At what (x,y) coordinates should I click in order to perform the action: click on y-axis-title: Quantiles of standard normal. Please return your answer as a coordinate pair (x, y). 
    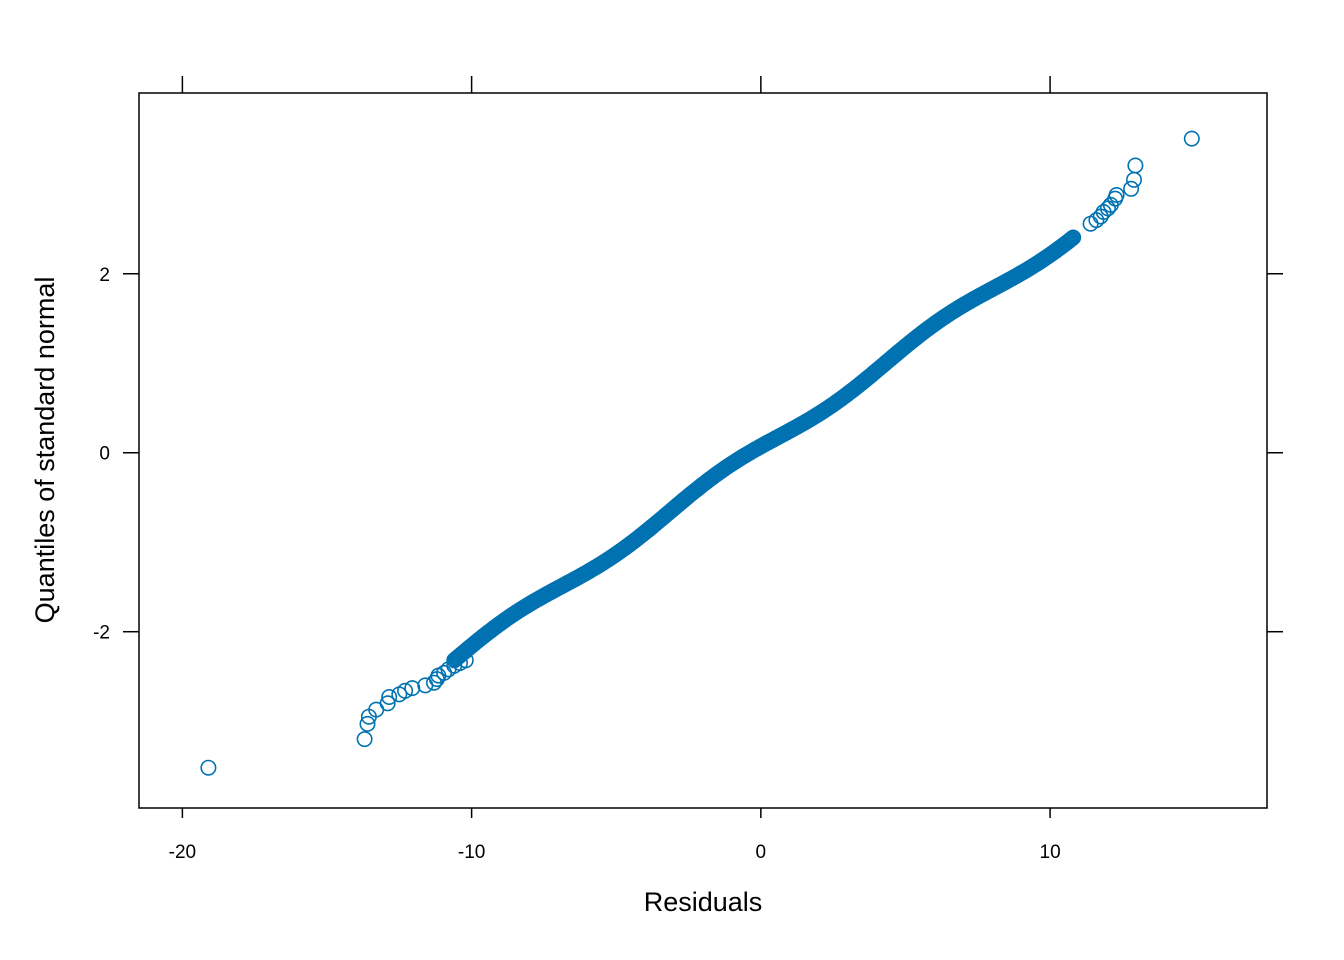
    Looking at the image, I should click on (45, 450).